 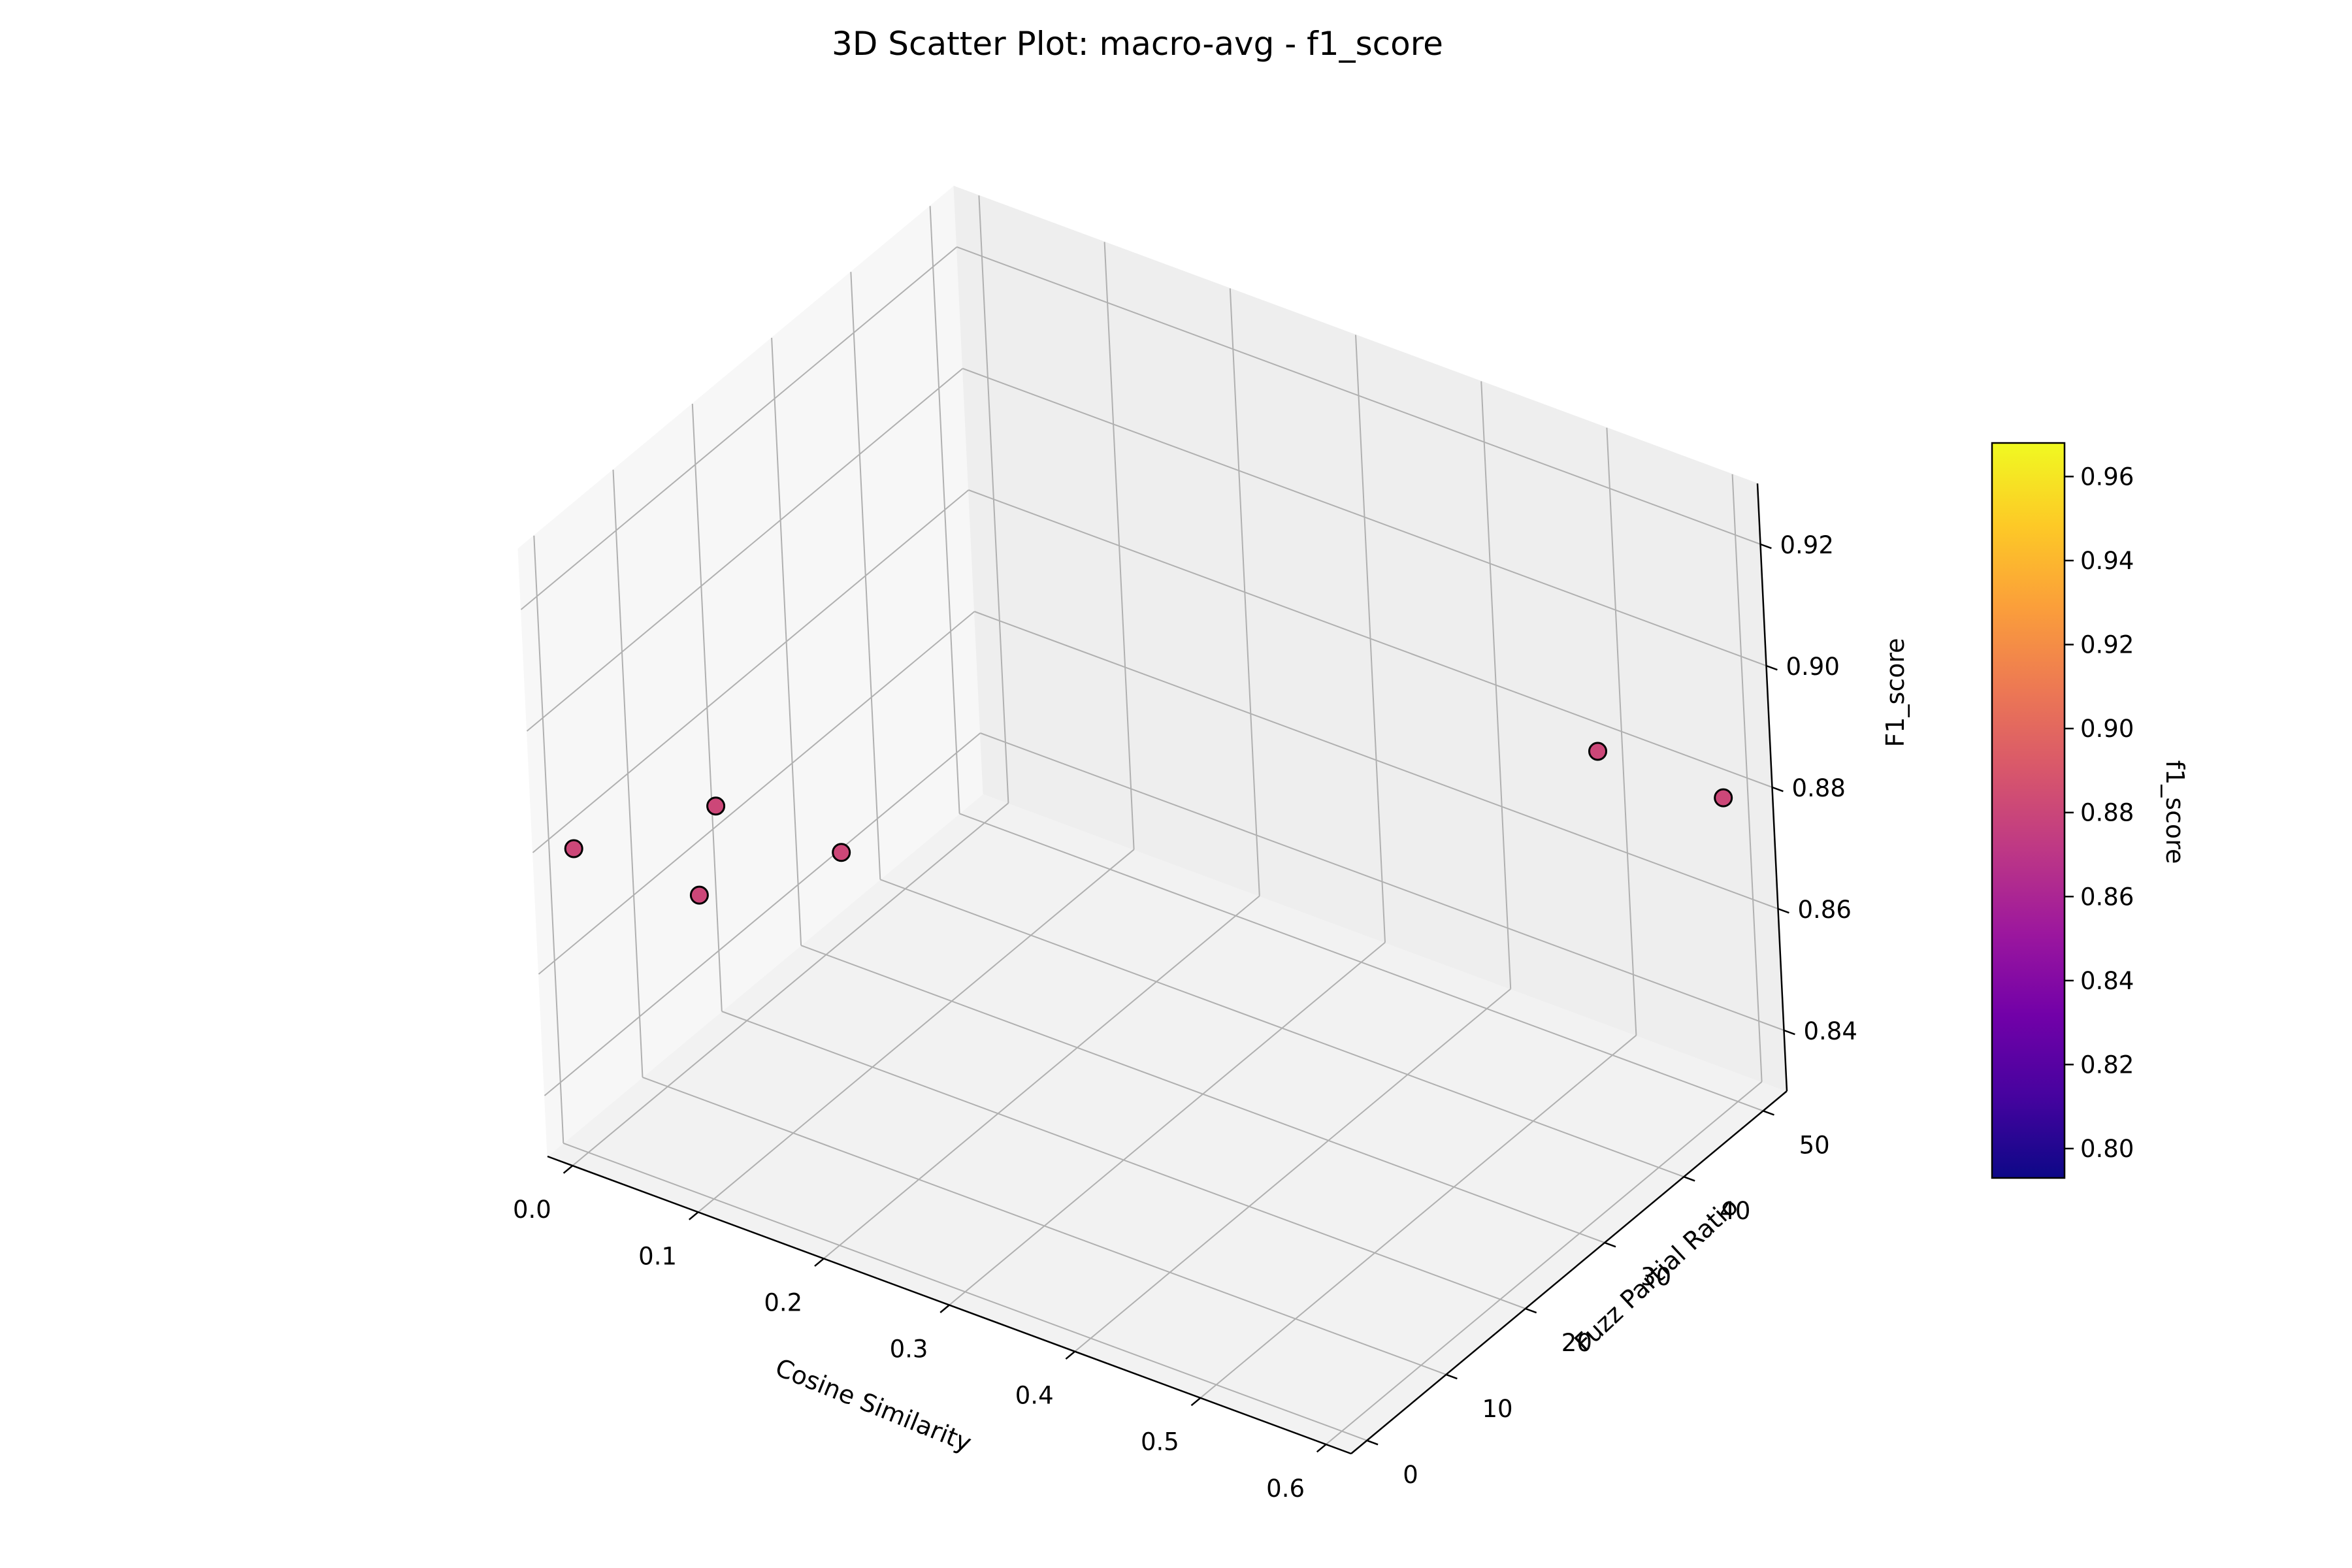 I want to click on y-tick-label: 0, so click(x=1410, y=1475).